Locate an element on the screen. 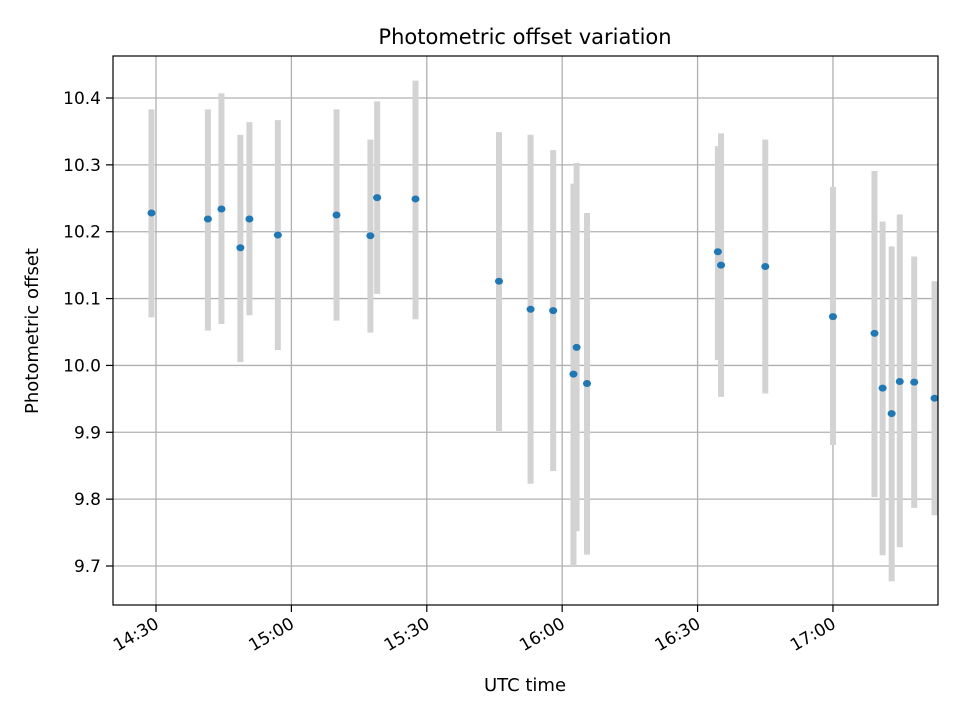 Image resolution: width=960 pixels, height=720 pixels. y-tick-label: 10.1 is located at coordinates (82, 300).